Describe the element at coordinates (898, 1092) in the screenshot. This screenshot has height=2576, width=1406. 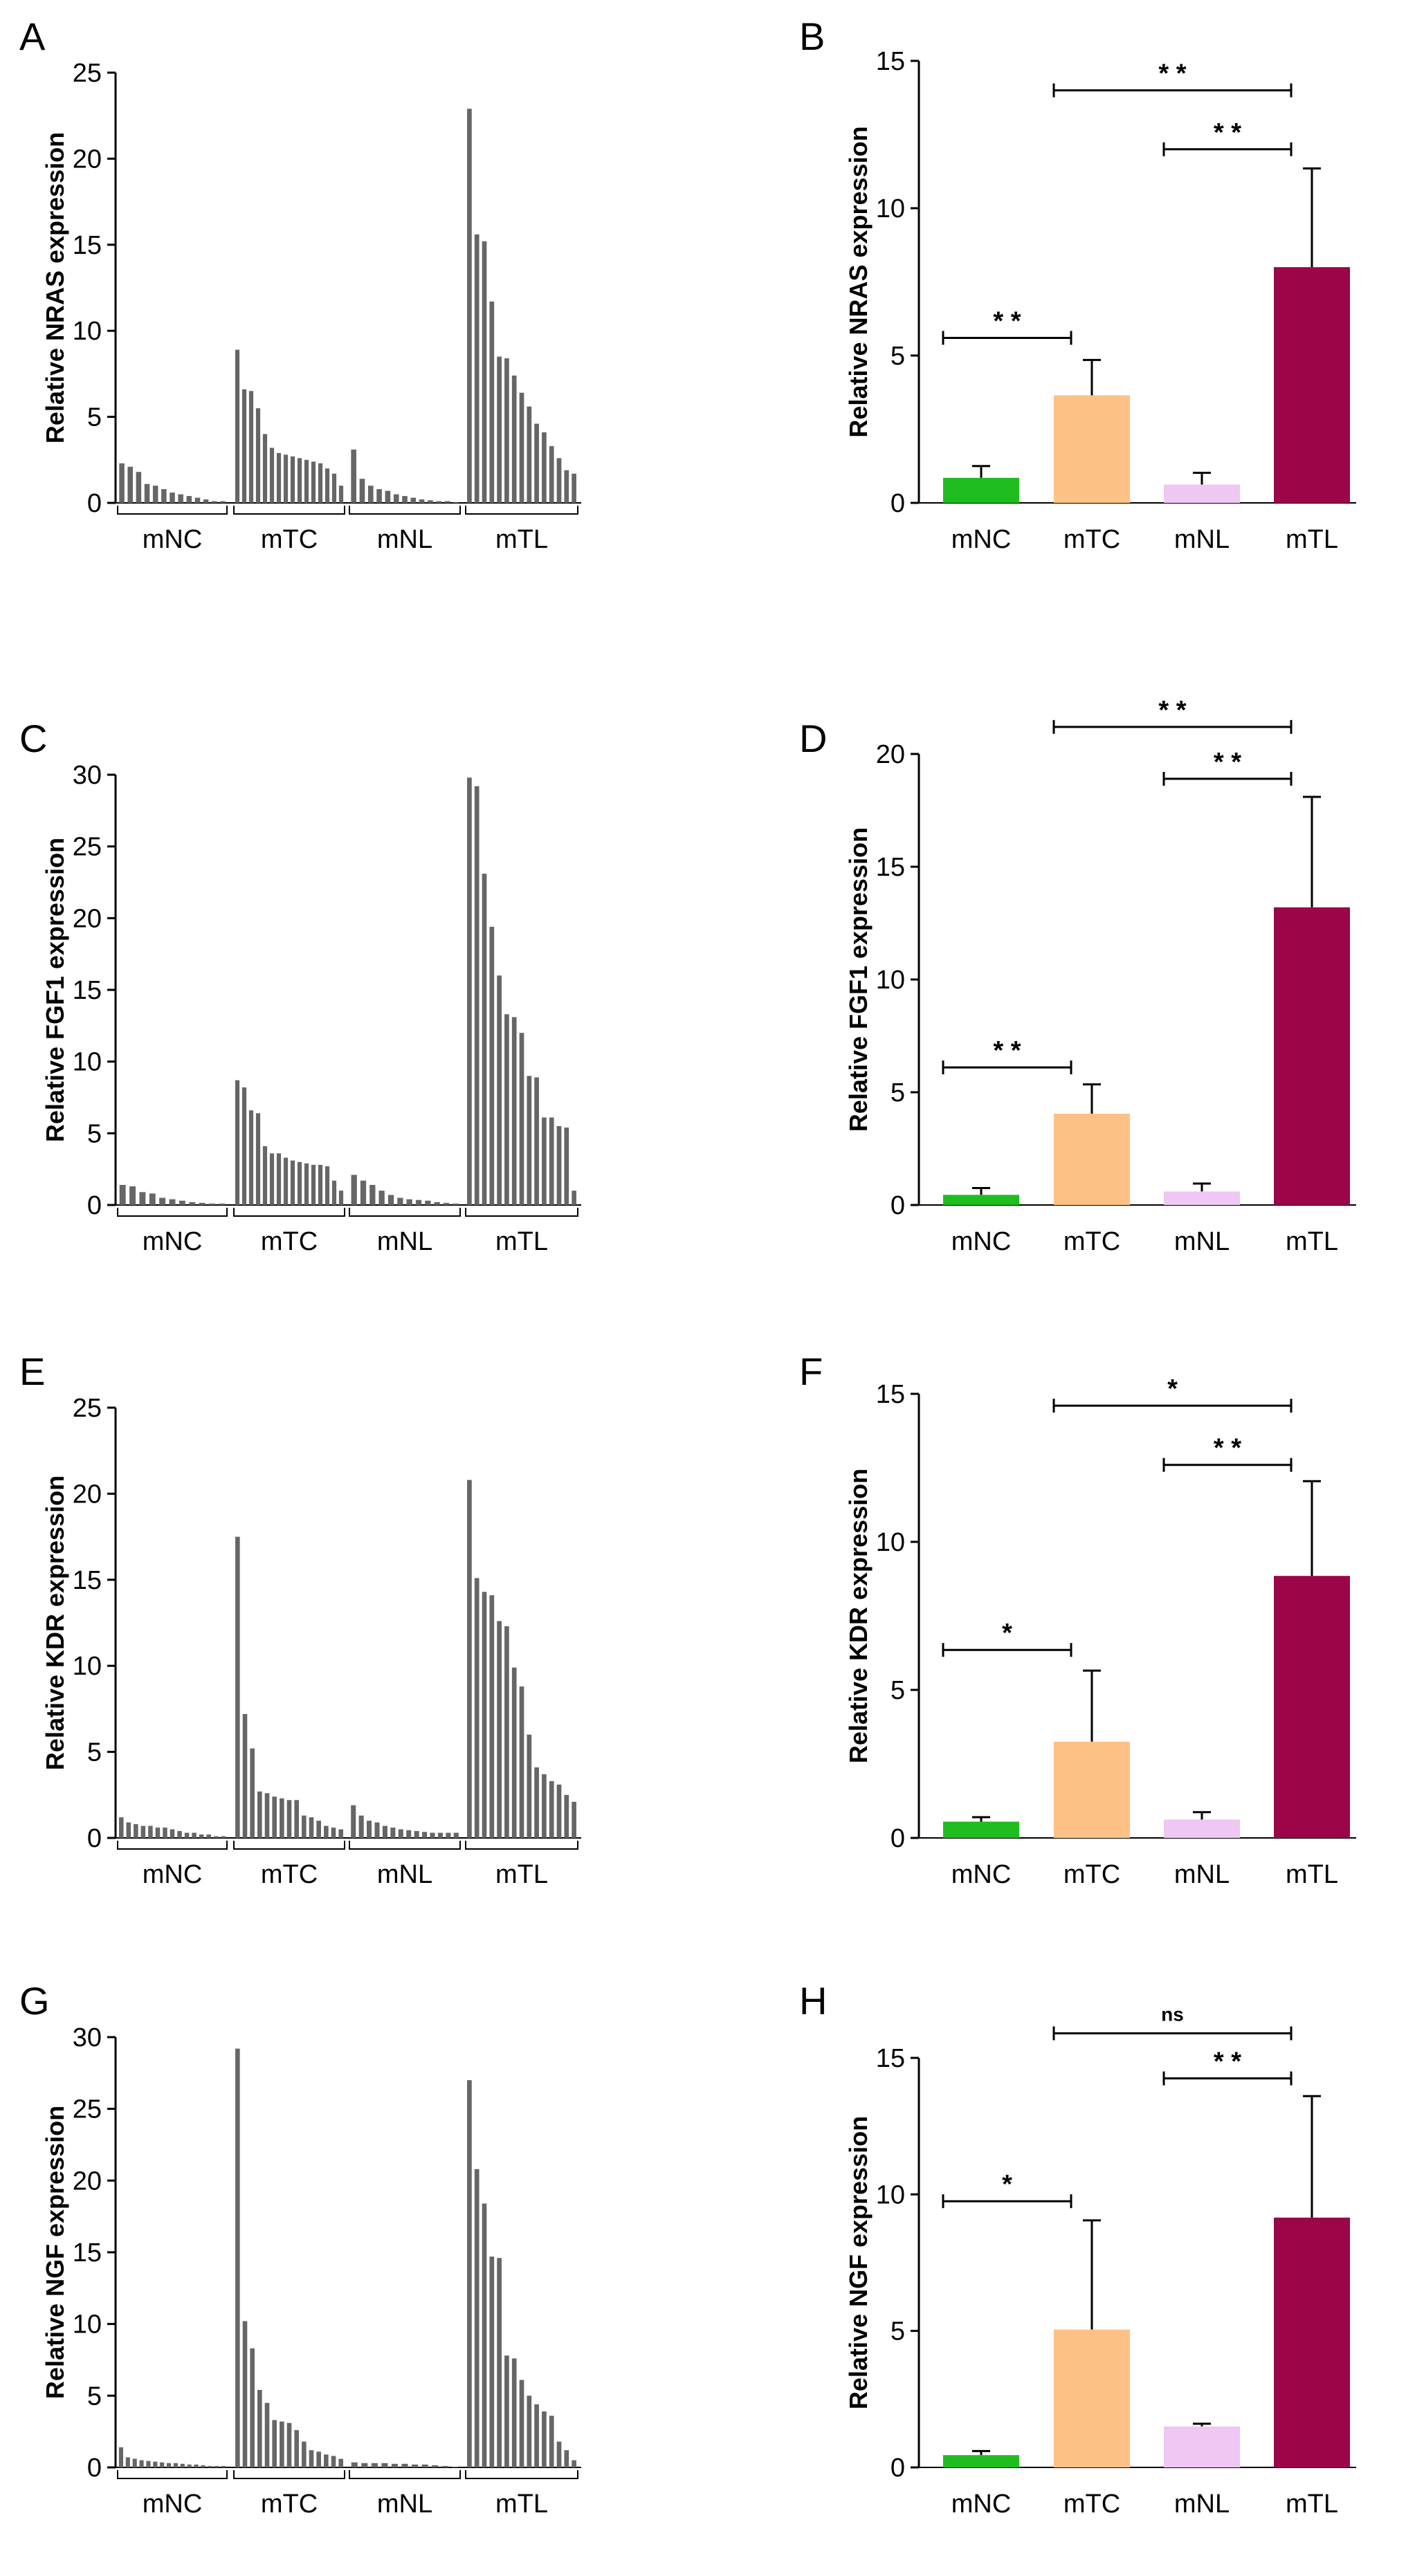
I see `y-tick-label: 5` at that location.